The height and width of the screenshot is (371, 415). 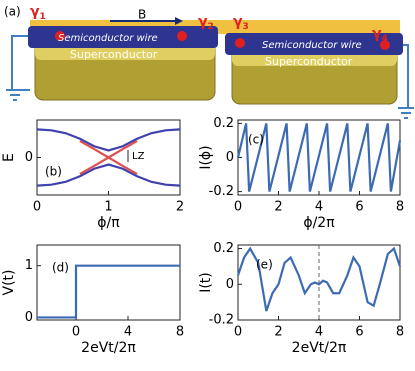 What do you see at coordinates (12, 12) in the screenshot?
I see `panel-label: (a)` at bounding box center [12, 12].